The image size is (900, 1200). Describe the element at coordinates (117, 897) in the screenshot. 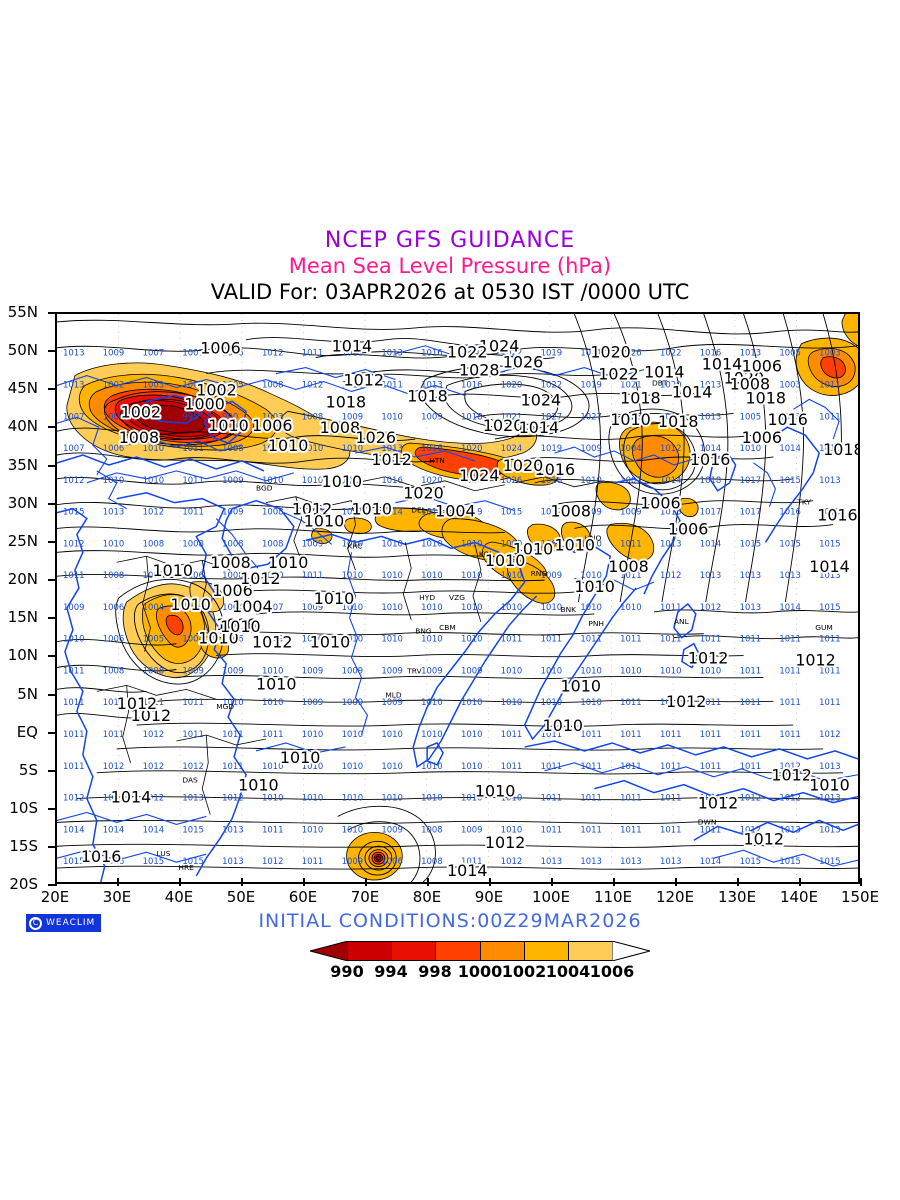

I see `x-axis-label: 30E` at that location.